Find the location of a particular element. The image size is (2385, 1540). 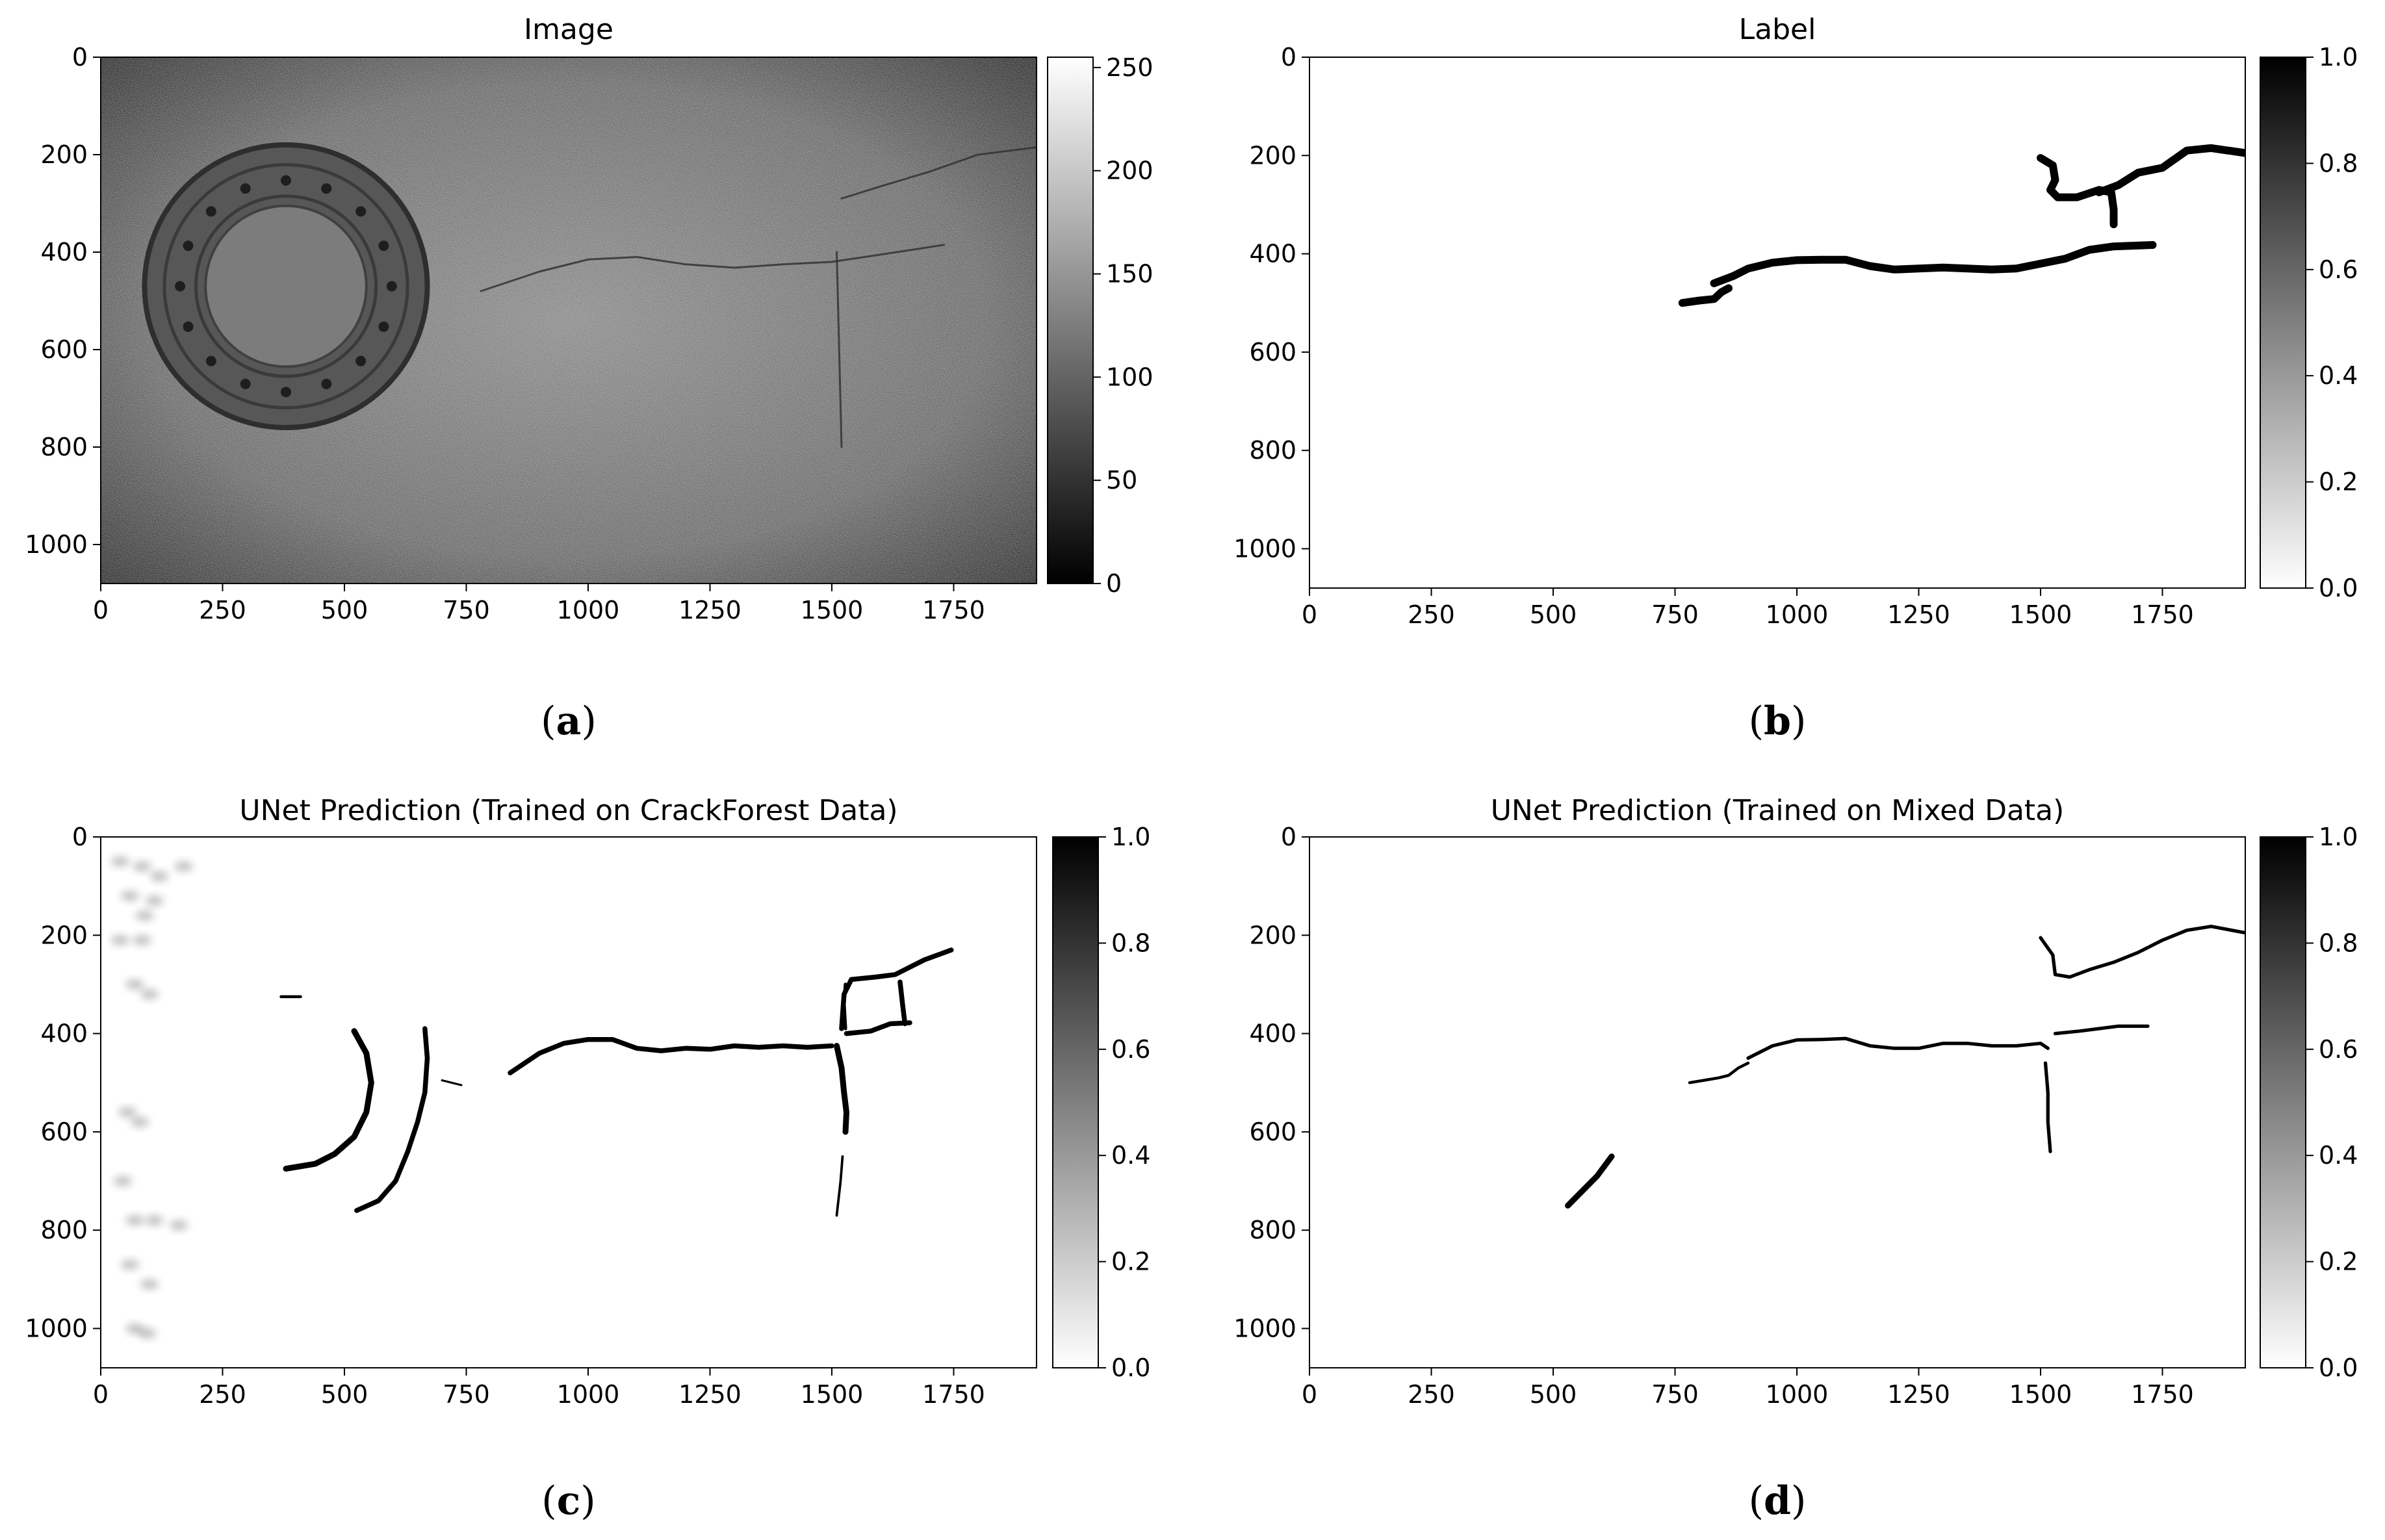

colorbar-tick-label: 0 is located at coordinates (1114, 583).